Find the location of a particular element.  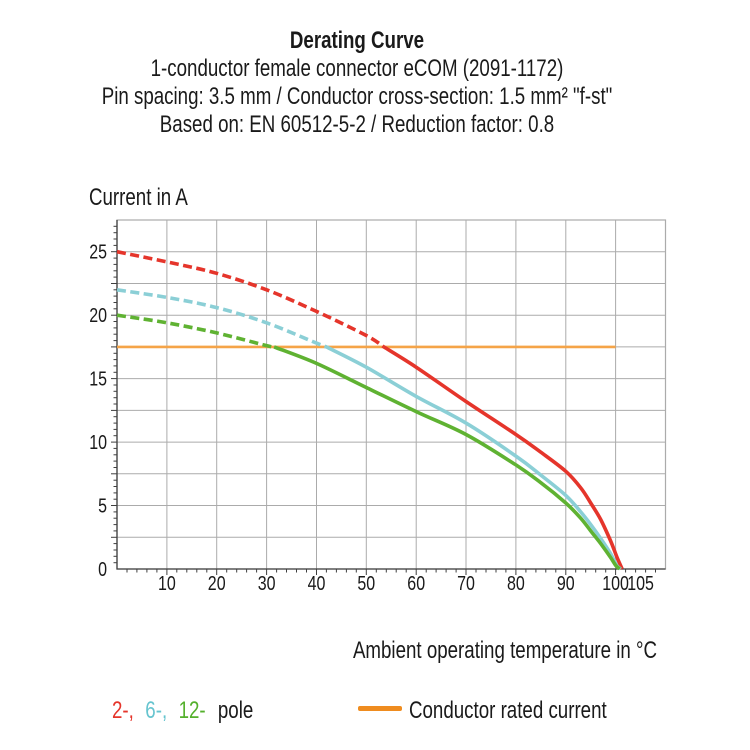

legend-2-pole: 2-, is located at coordinates (123, 710).